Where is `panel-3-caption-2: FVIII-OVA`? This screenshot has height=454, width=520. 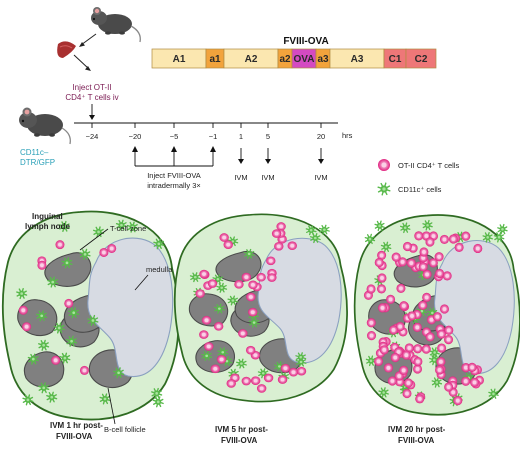
panel-3-caption-2: FVIII-OVA is located at coordinates (416, 440).